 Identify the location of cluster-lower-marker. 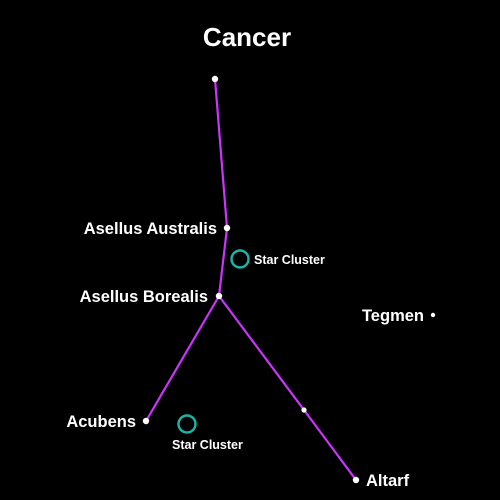
(187, 424).